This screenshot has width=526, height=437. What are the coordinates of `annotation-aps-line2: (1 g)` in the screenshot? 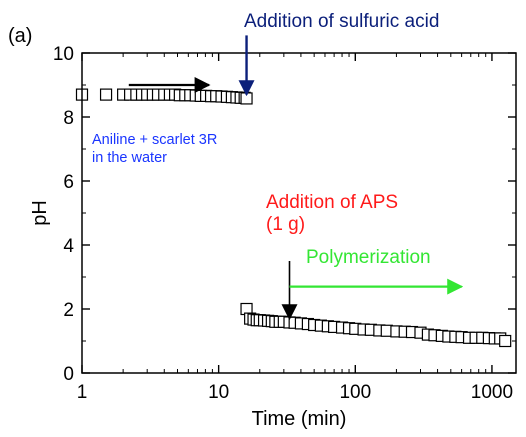 It's located at (285, 224).